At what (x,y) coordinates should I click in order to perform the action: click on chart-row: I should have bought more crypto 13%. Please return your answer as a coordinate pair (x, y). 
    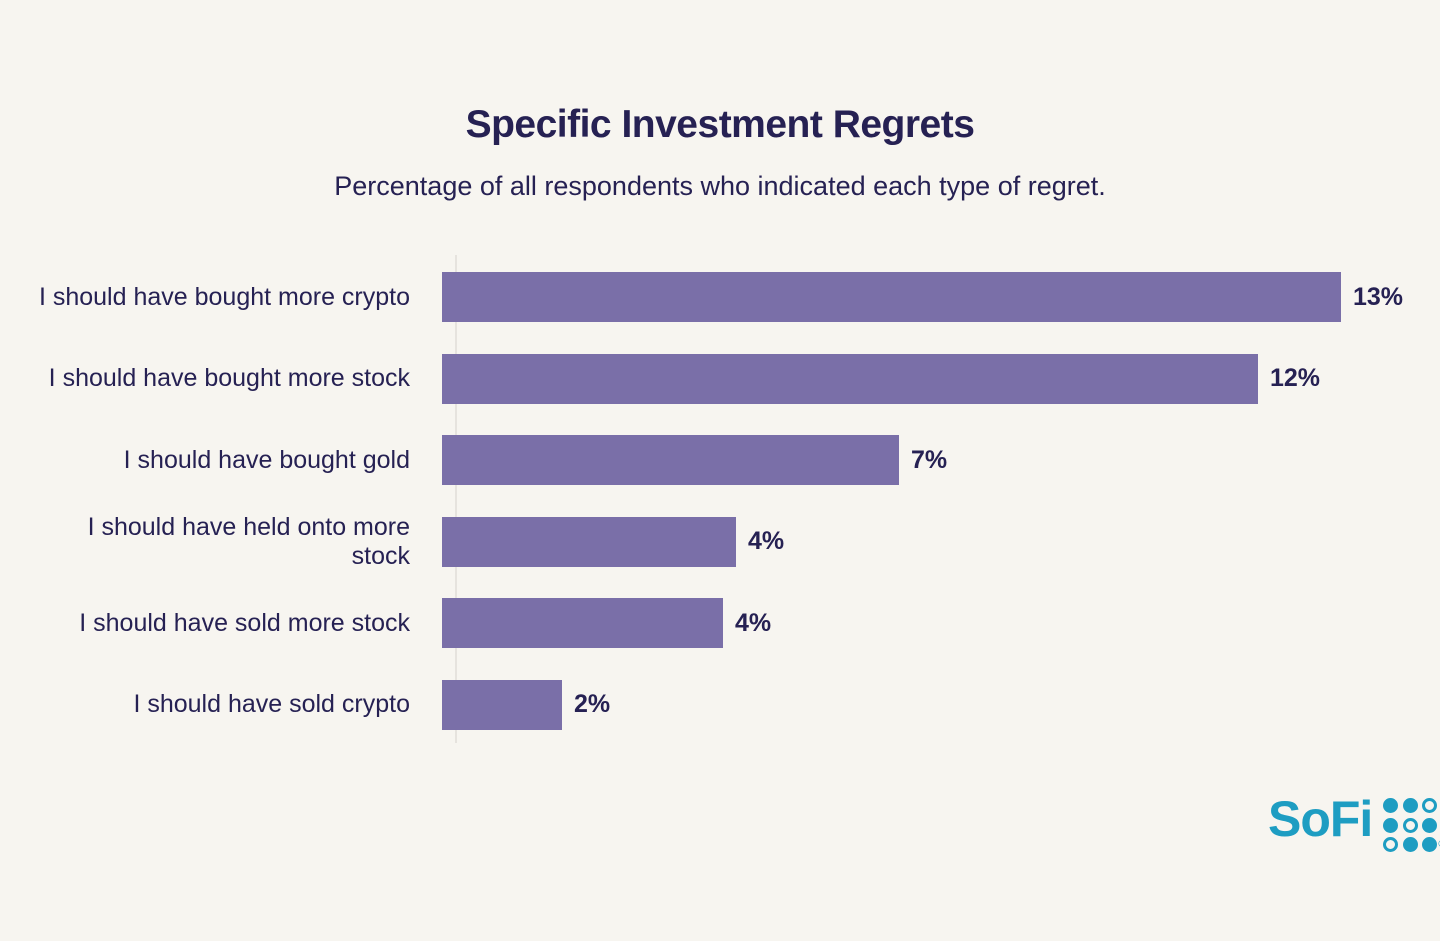
    Looking at the image, I should click on (720, 297).